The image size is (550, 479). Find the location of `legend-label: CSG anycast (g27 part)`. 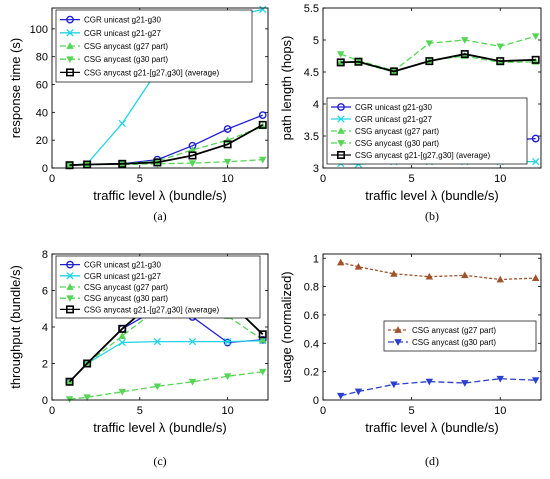

legend-label: CSG anycast (g27 part) is located at coordinates (126, 46).